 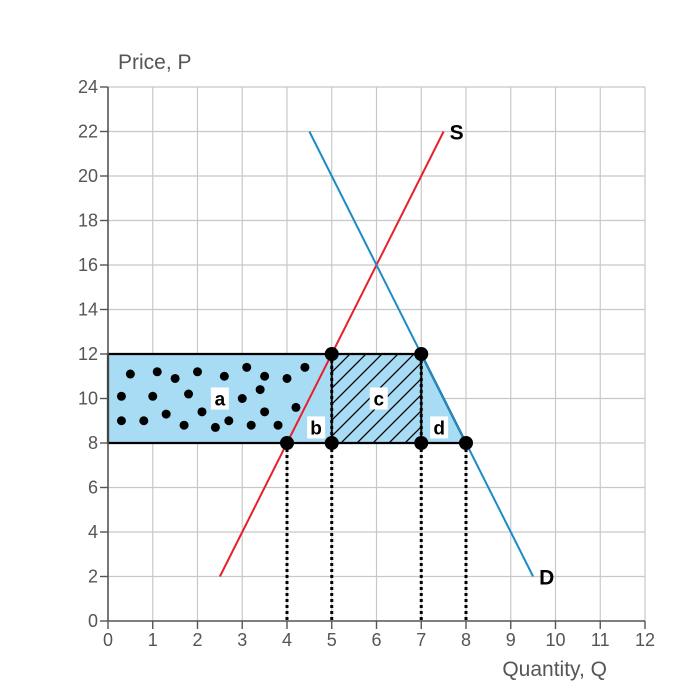 What do you see at coordinates (287, 640) in the screenshot?
I see `x-tick-label-4: 4` at bounding box center [287, 640].